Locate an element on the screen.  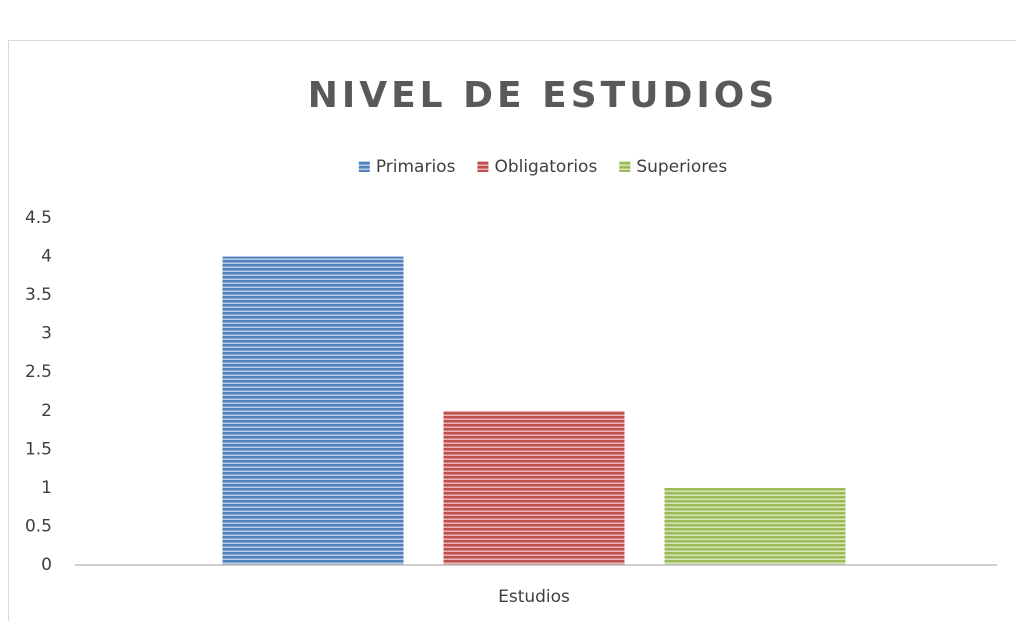
y-tick-label: 3 is located at coordinates (46, 334).